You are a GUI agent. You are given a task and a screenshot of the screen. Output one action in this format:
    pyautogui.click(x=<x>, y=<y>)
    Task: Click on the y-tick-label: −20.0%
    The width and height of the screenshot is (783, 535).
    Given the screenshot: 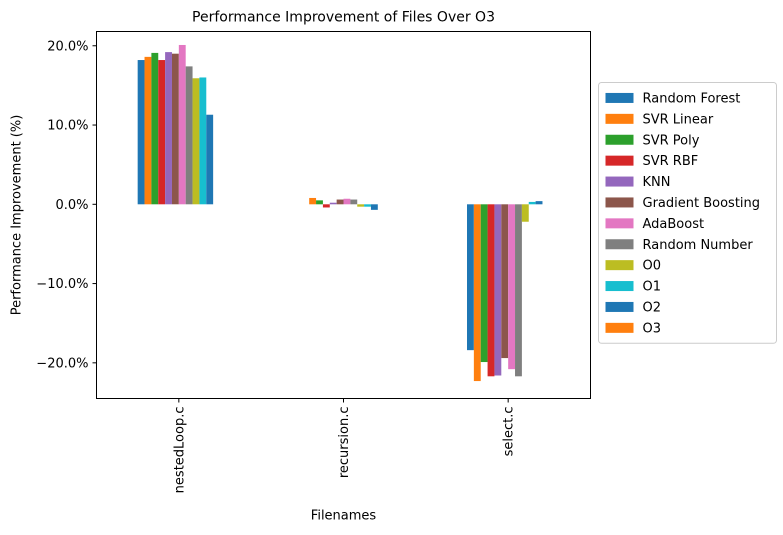 What is the action you would take?
    pyautogui.click(x=62, y=363)
    